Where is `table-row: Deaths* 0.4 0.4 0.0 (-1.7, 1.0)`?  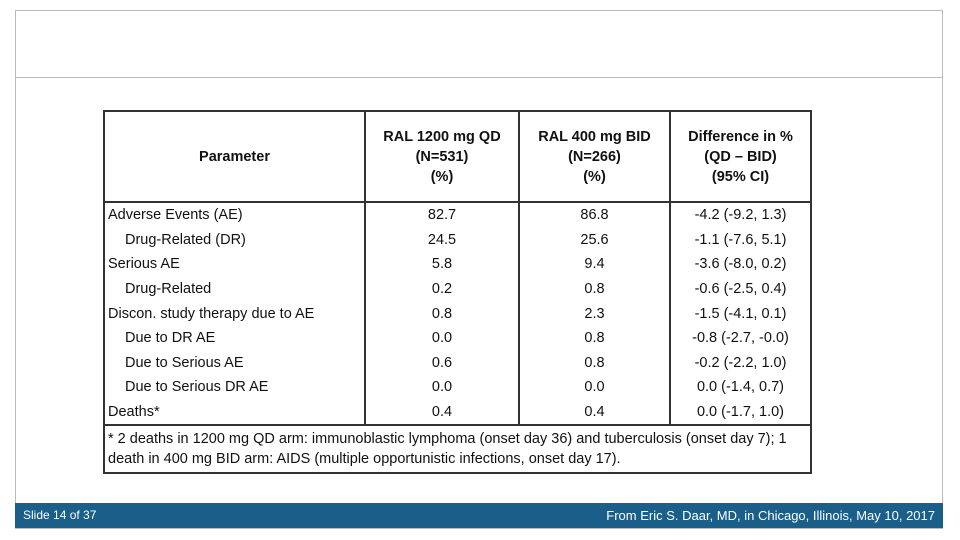 table-row: Deaths* 0.4 0.4 0.0 (-1.7, 1.0) is located at coordinates (457, 413).